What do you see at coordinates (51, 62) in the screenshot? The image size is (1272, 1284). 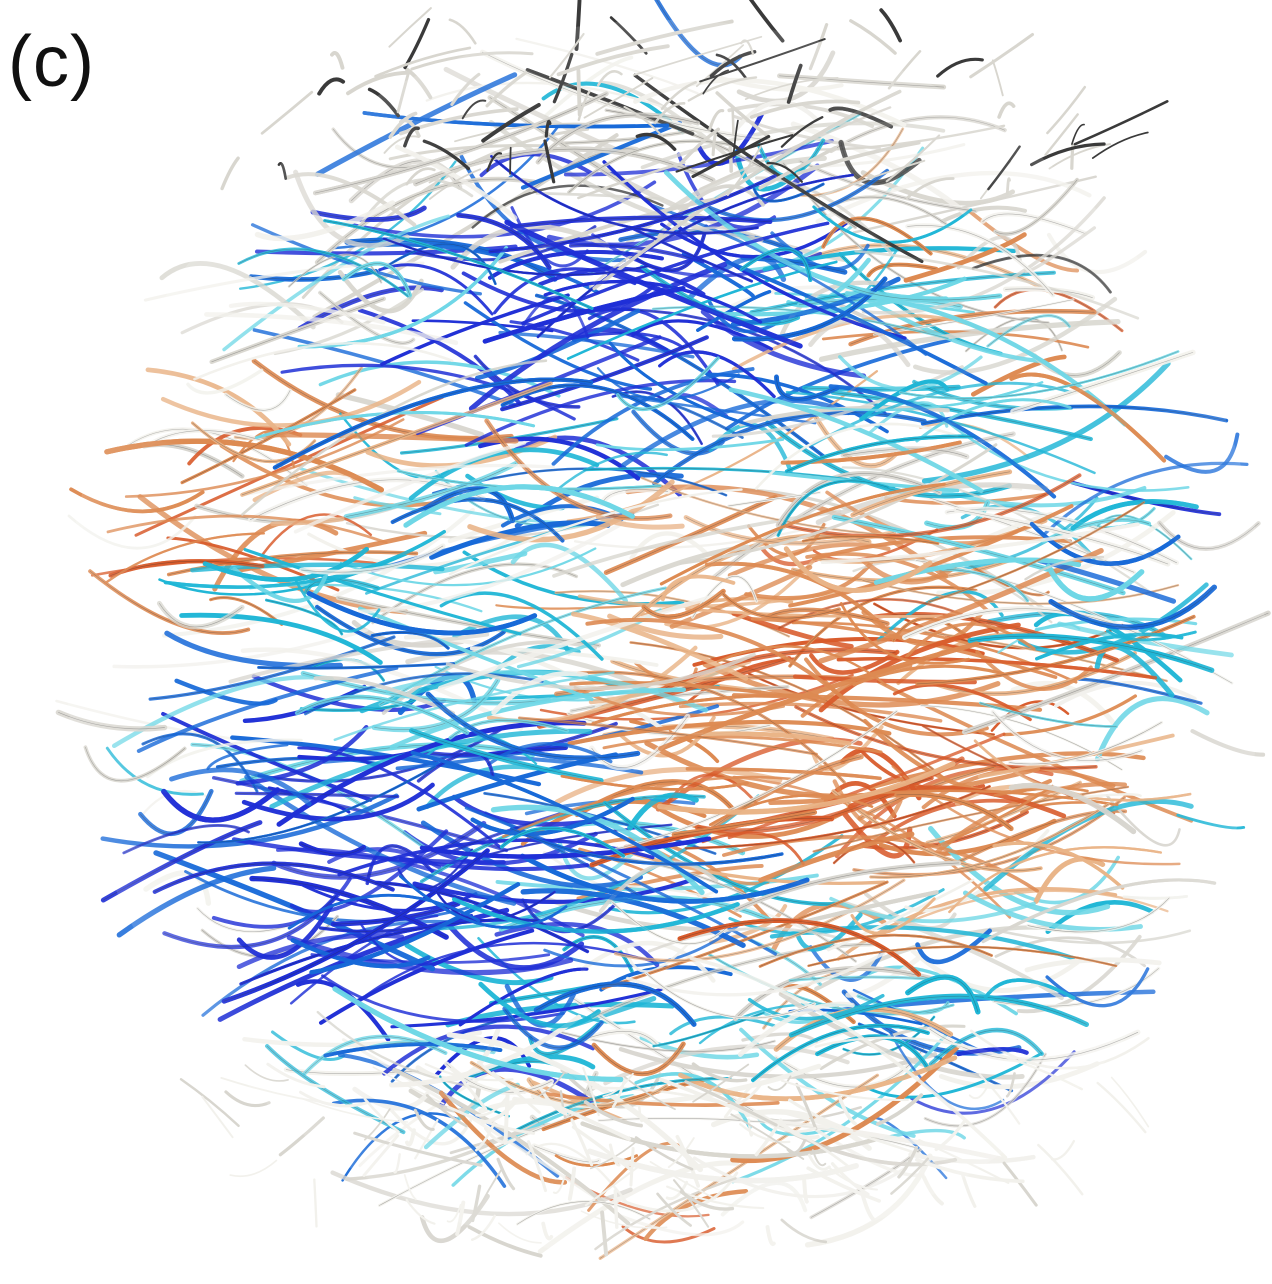 I see `panel-label: (c)` at bounding box center [51, 62].